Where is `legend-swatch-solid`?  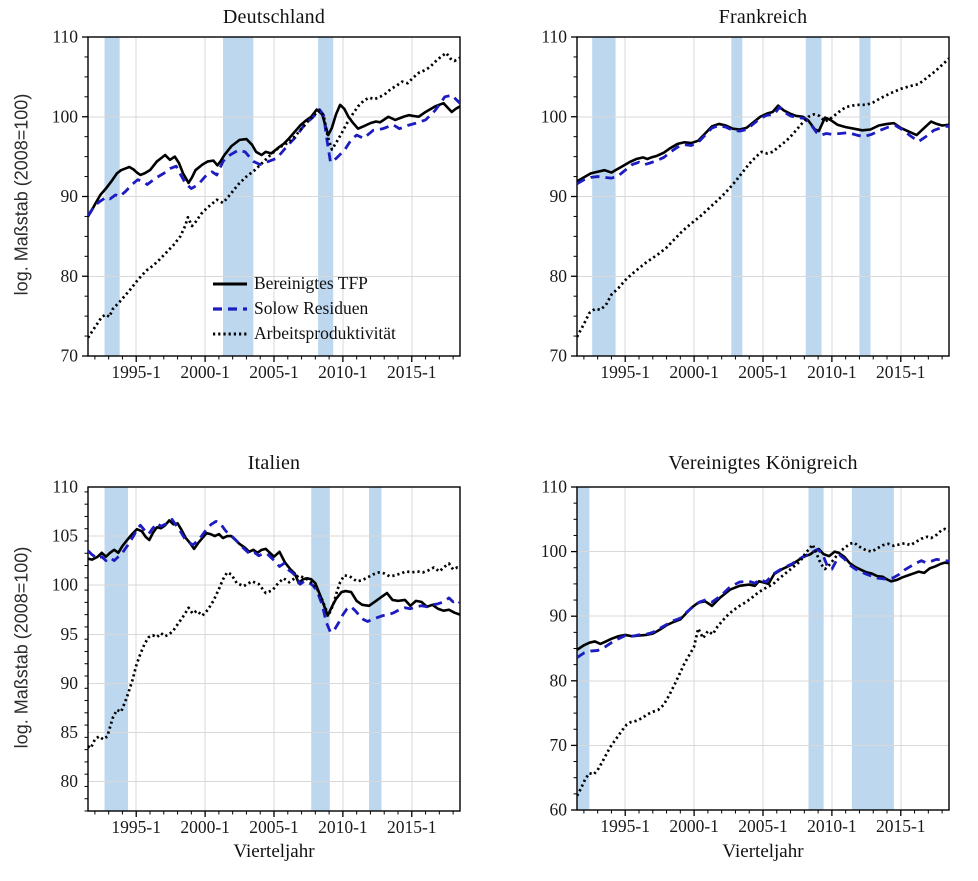
legend-swatch-solid is located at coordinates (230, 283).